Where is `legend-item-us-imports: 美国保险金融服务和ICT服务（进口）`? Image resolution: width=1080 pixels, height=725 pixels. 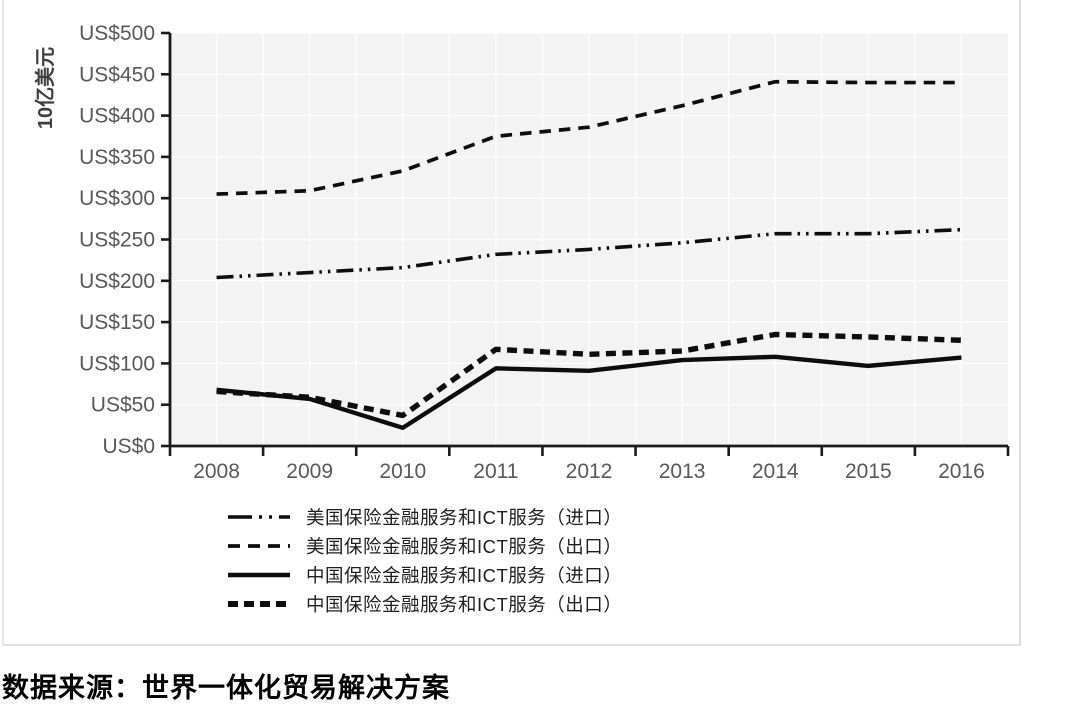 legend-item-us-imports: 美国保险金融服务和ICT服务（进口） is located at coordinates (425, 517).